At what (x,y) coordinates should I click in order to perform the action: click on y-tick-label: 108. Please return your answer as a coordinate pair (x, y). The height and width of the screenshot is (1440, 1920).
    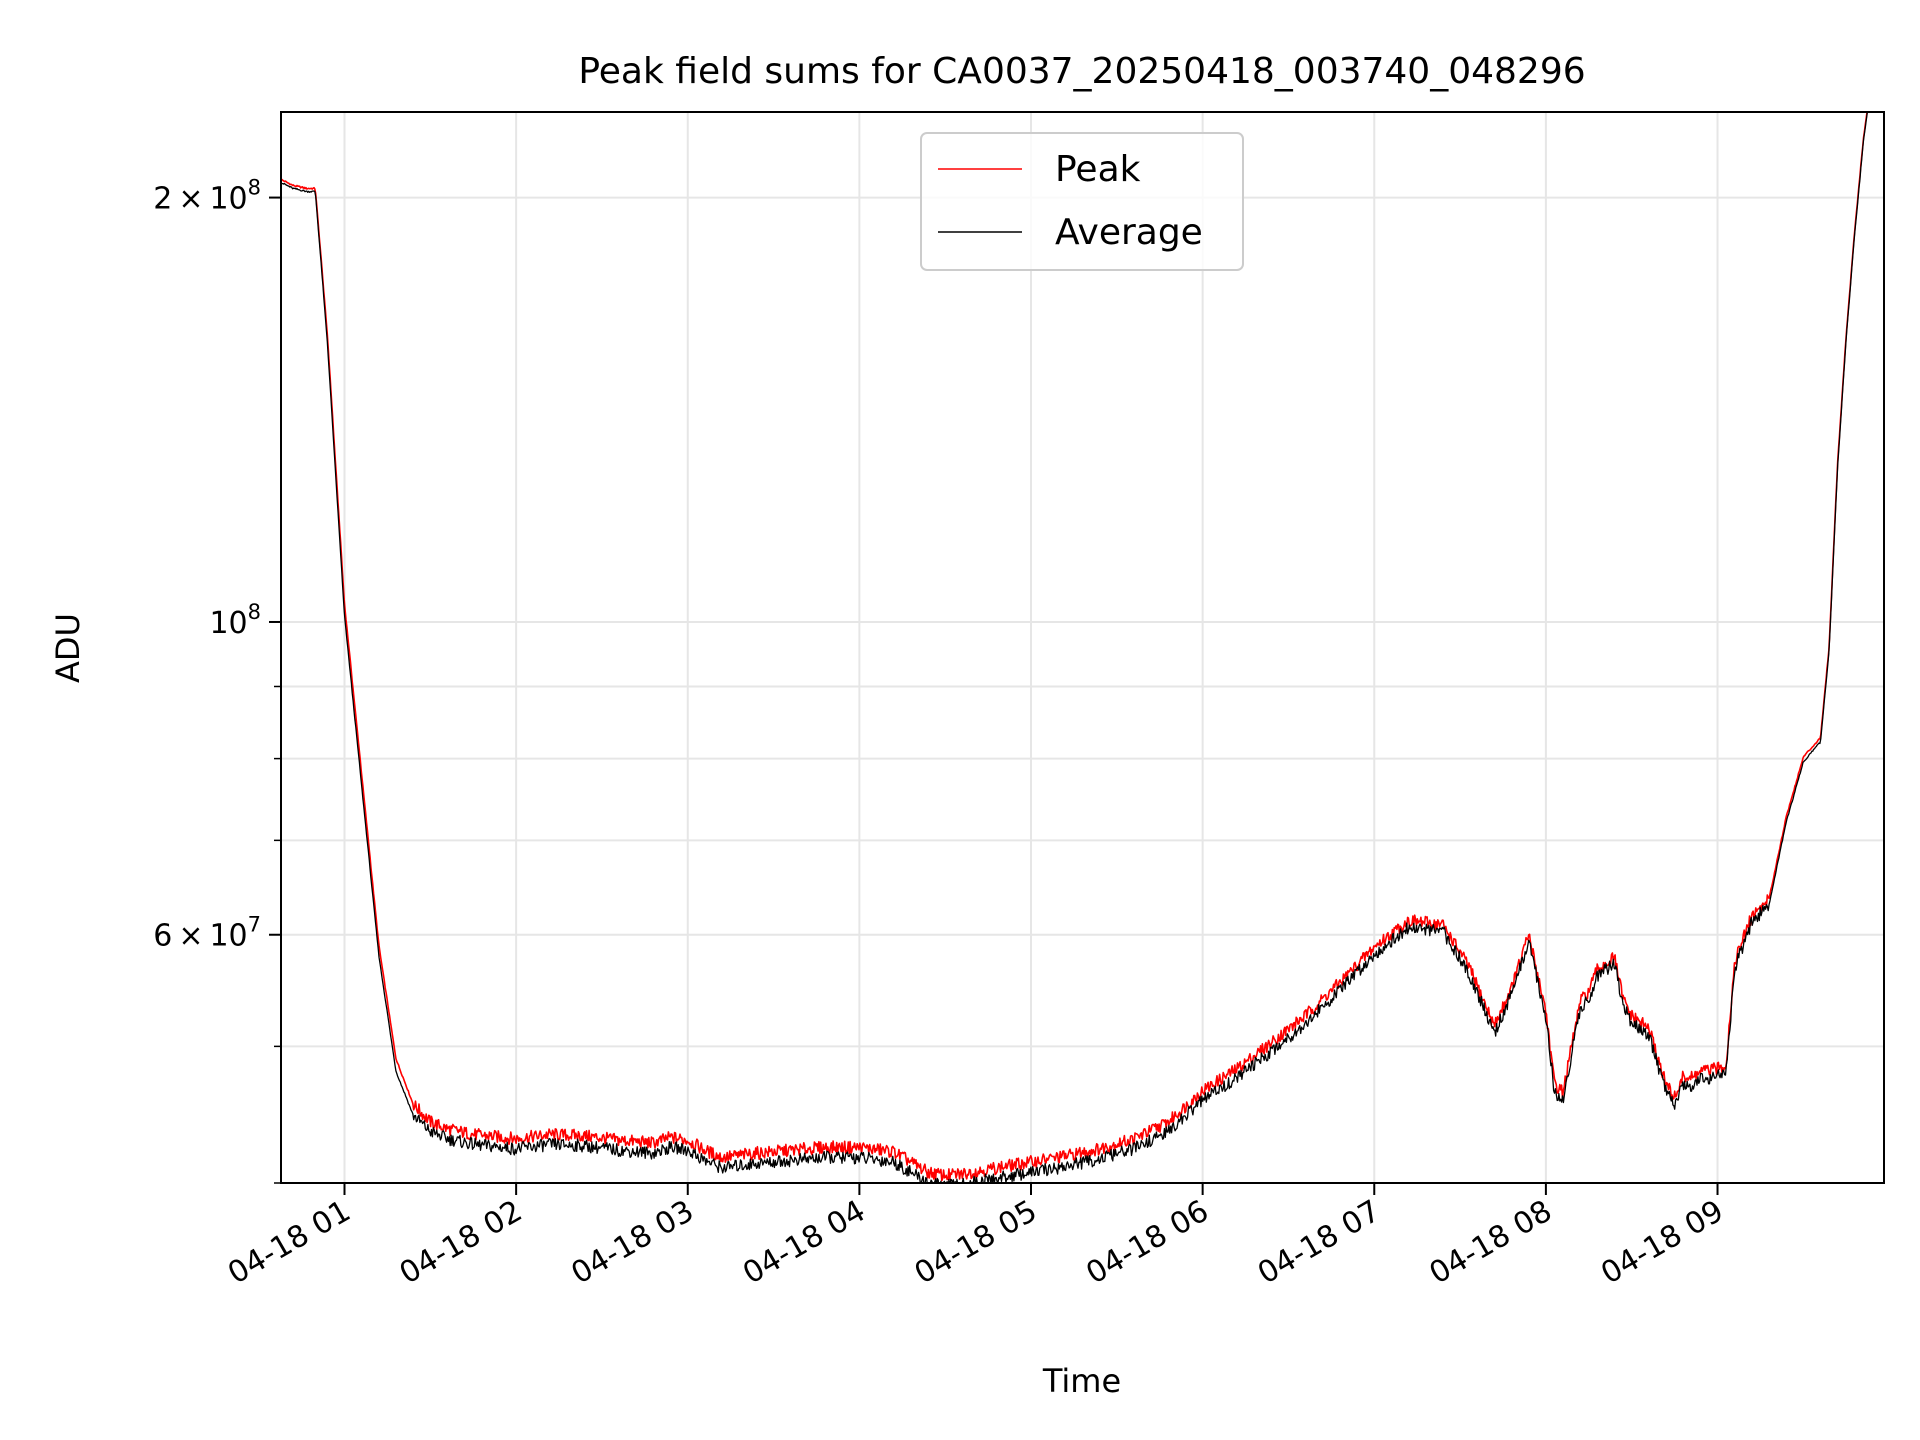
    Looking at the image, I should click on (235, 620).